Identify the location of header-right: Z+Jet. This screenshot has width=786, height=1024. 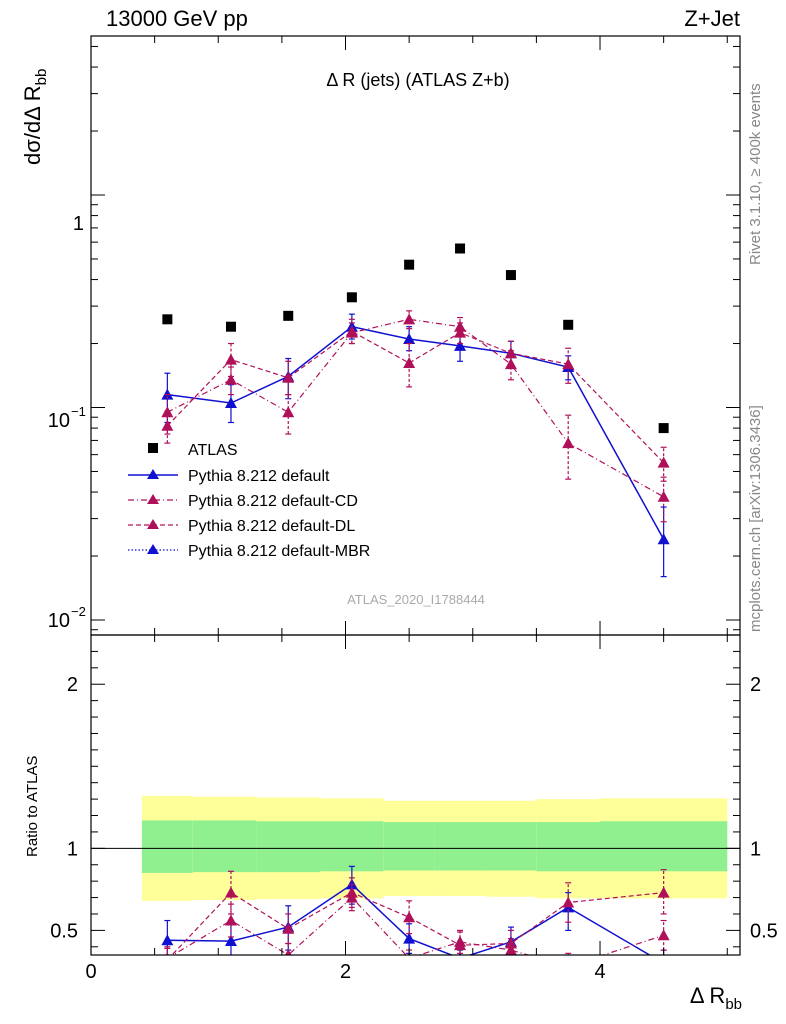
(712, 18).